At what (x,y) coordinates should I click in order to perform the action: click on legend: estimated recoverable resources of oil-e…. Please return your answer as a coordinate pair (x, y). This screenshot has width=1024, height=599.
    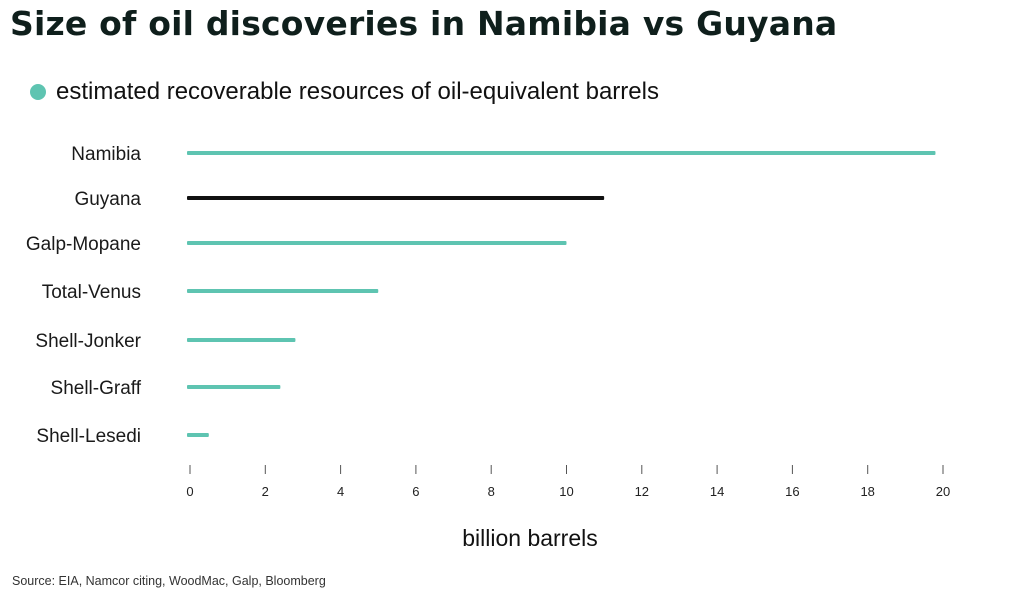
    Looking at the image, I should click on (344, 92).